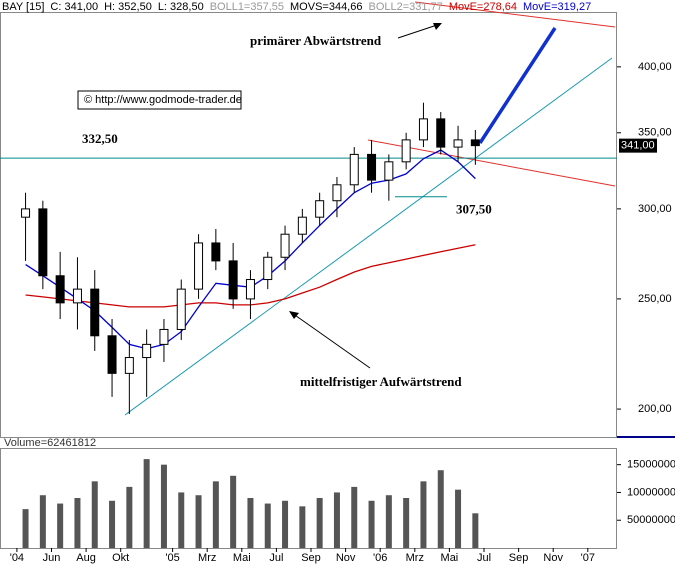 This screenshot has width=675, height=565. I want to click on copyright: © http://www.godmode-trader.de, so click(163, 100).